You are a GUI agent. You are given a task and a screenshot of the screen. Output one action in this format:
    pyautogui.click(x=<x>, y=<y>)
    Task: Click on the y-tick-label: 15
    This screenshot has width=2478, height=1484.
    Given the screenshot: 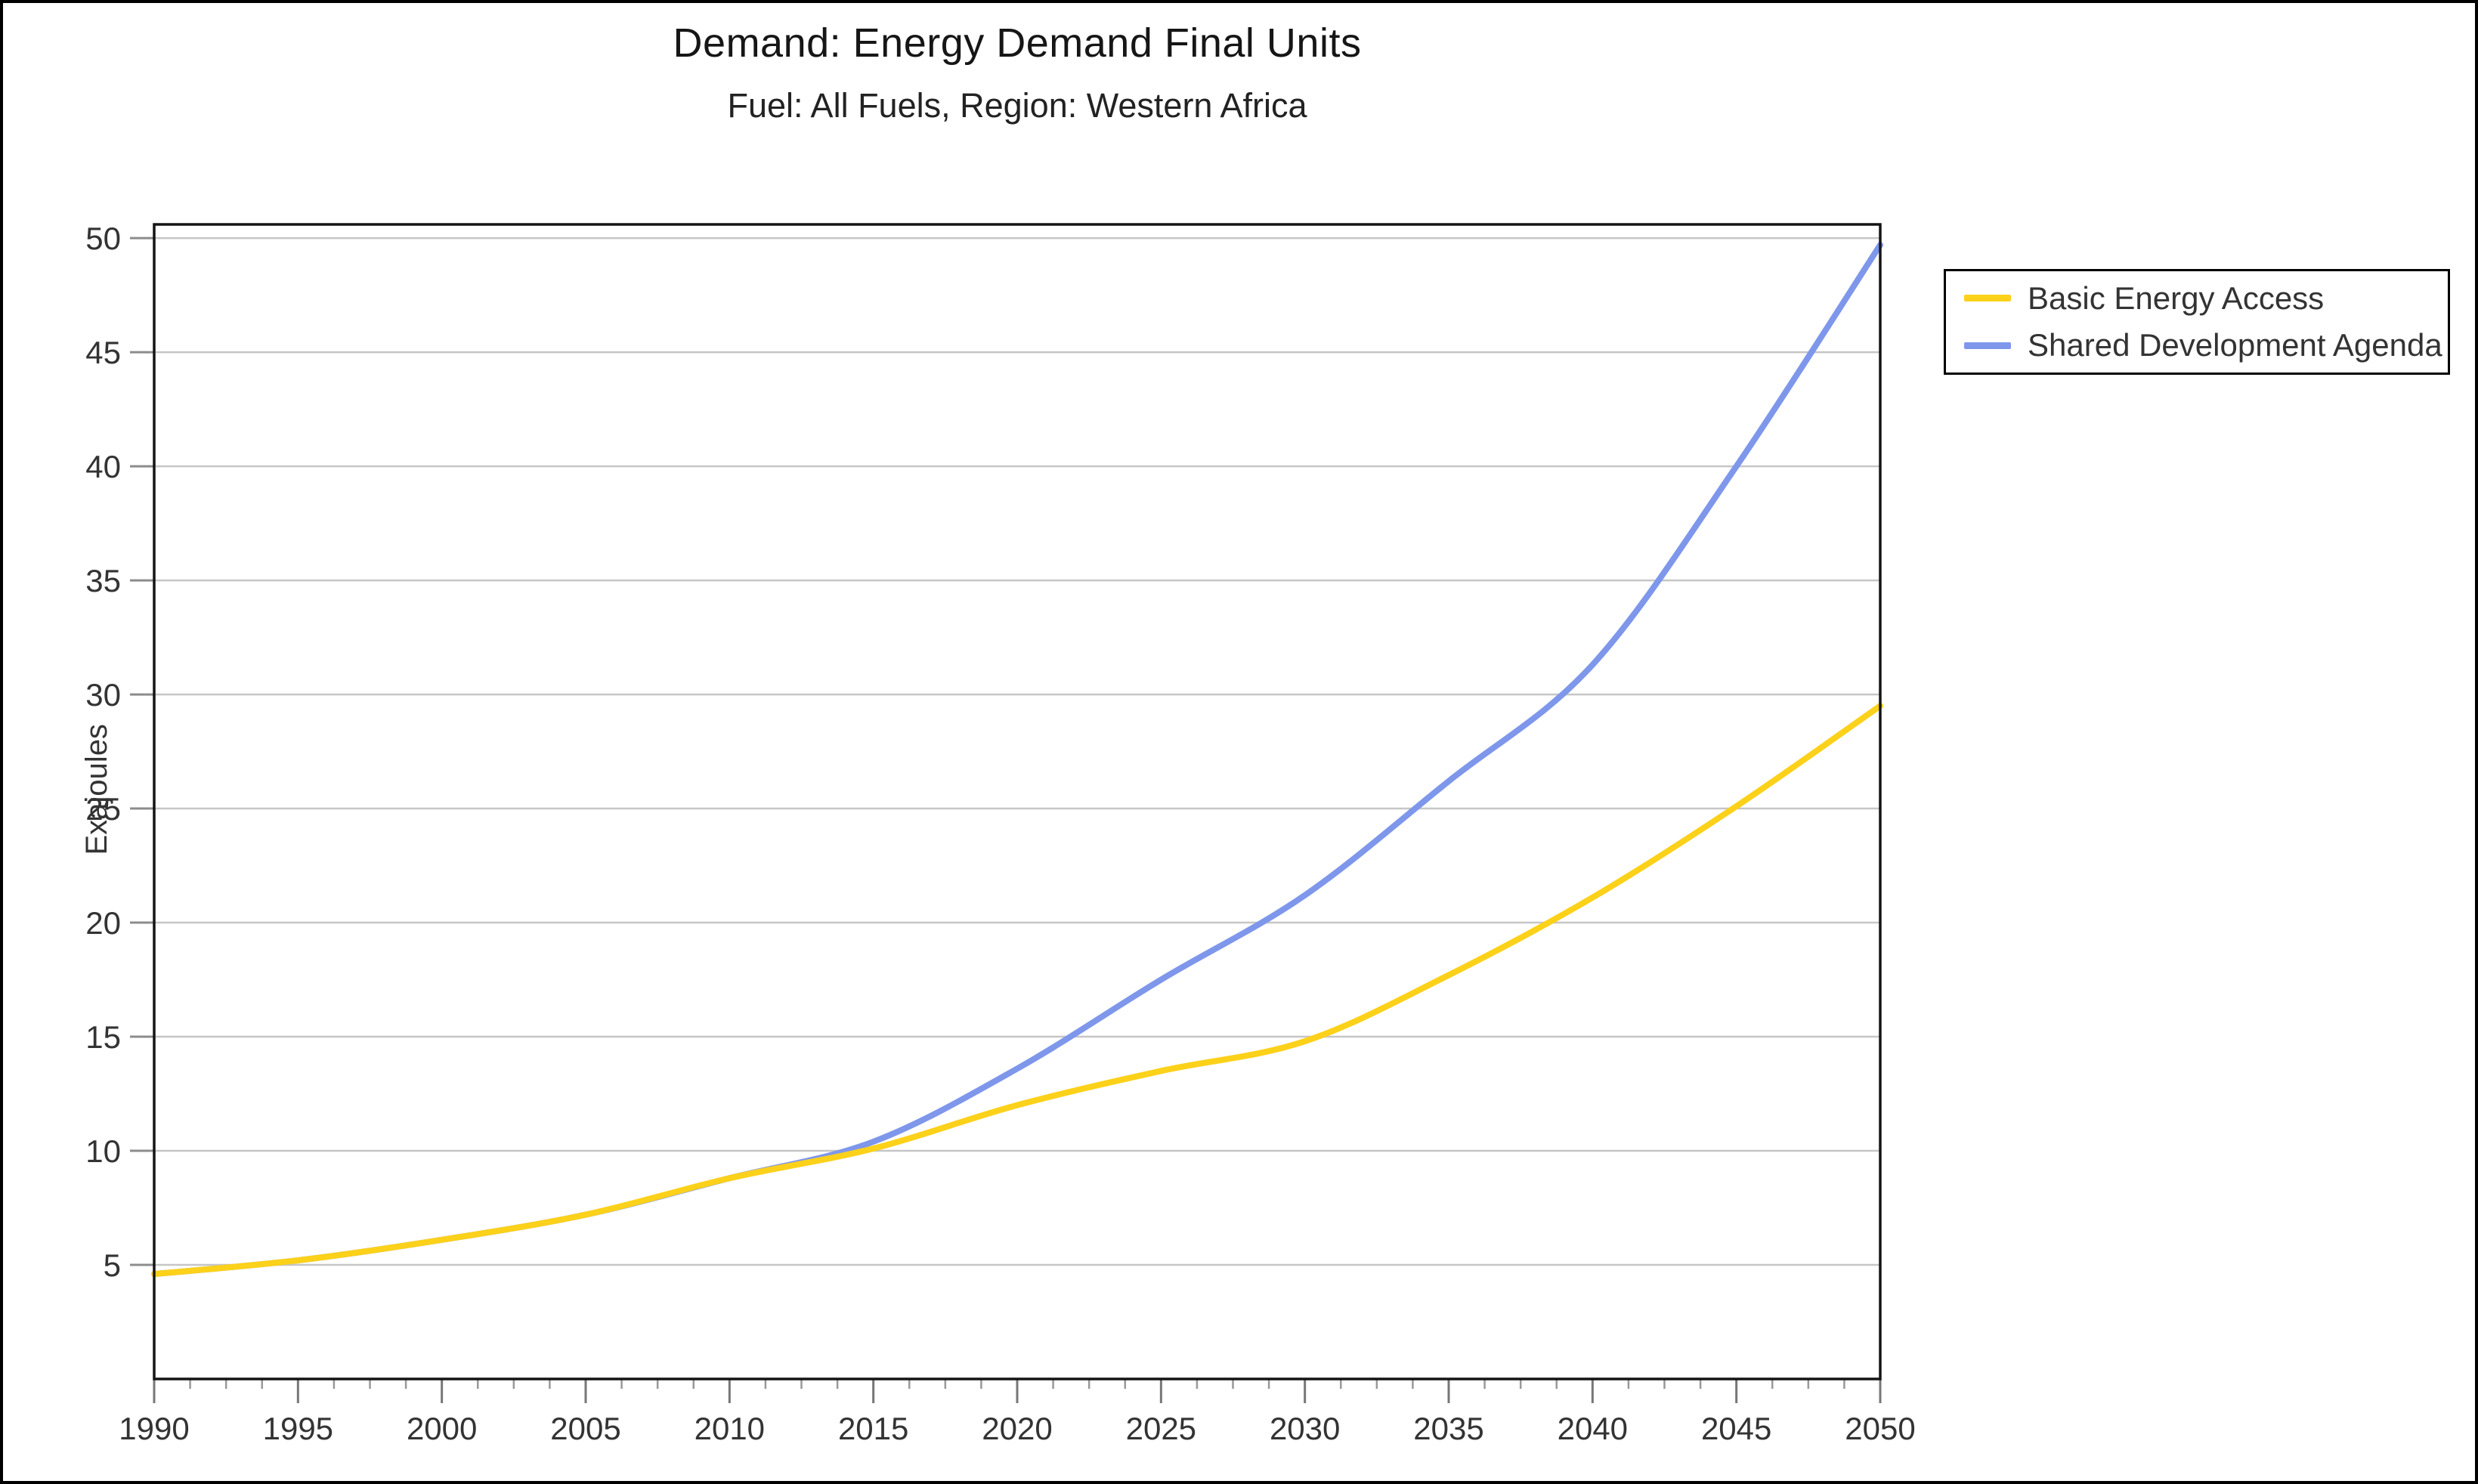 What is the action you would take?
    pyautogui.click(x=103, y=1037)
    